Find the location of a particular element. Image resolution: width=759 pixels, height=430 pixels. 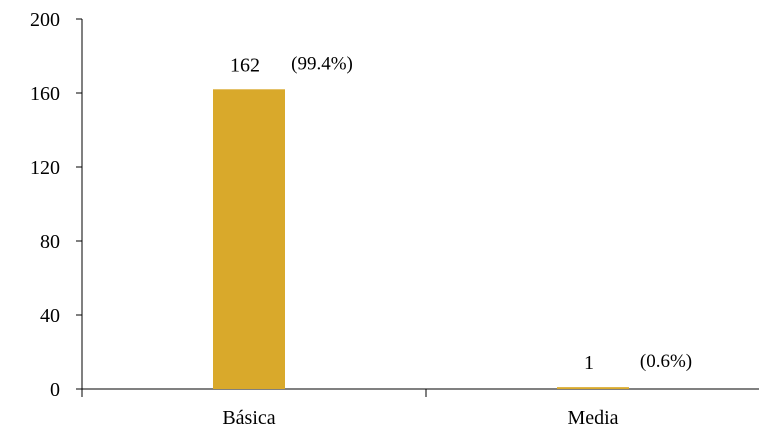

y-tick-label: 120 is located at coordinates (45, 168).